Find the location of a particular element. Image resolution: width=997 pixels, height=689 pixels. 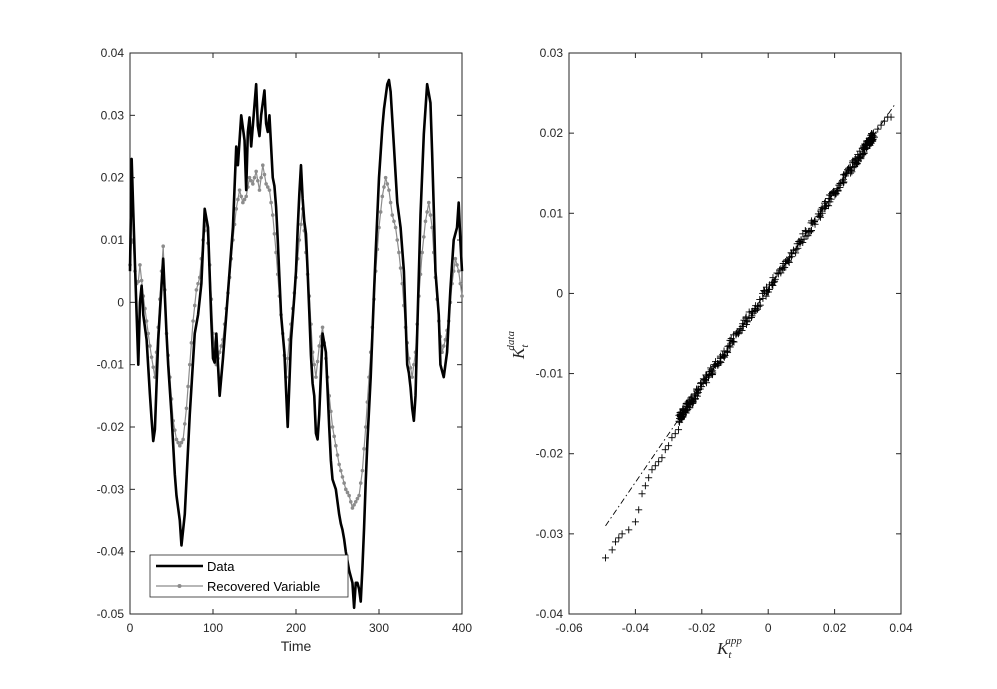

right-y-tick-label: 0 is located at coordinates (559, 293).